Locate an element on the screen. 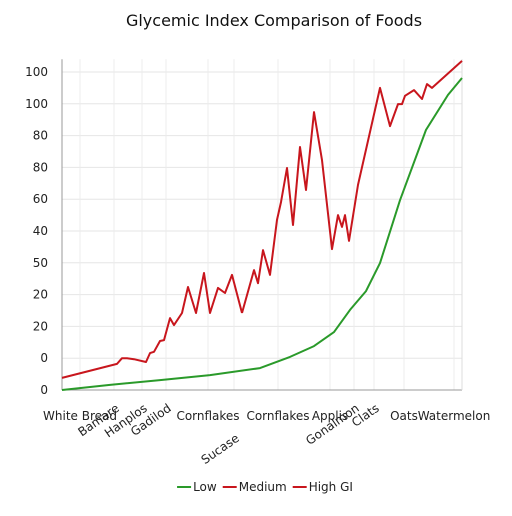 Image resolution: width=512 pixels, height=516 pixels. legend-label: High GI is located at coordinates (331, 487).